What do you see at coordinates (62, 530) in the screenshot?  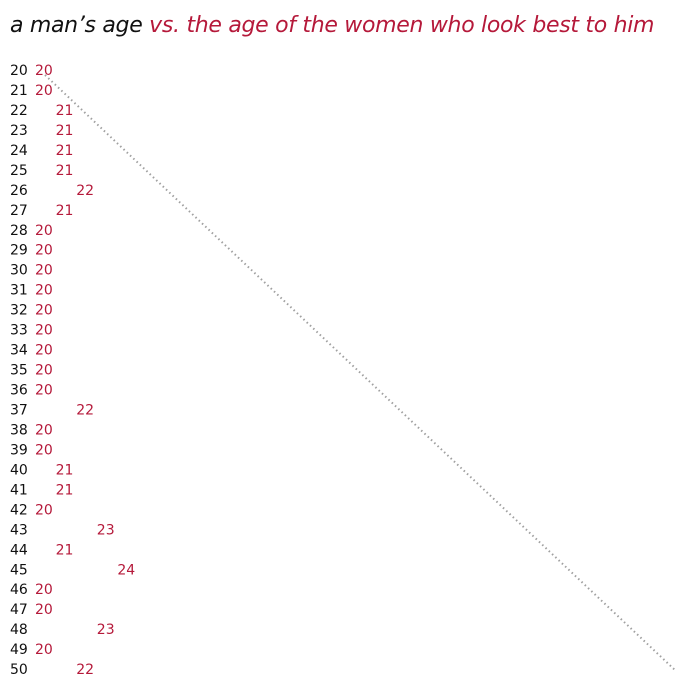 I see `data-row: 43 23` at bounding box center [62, 530].